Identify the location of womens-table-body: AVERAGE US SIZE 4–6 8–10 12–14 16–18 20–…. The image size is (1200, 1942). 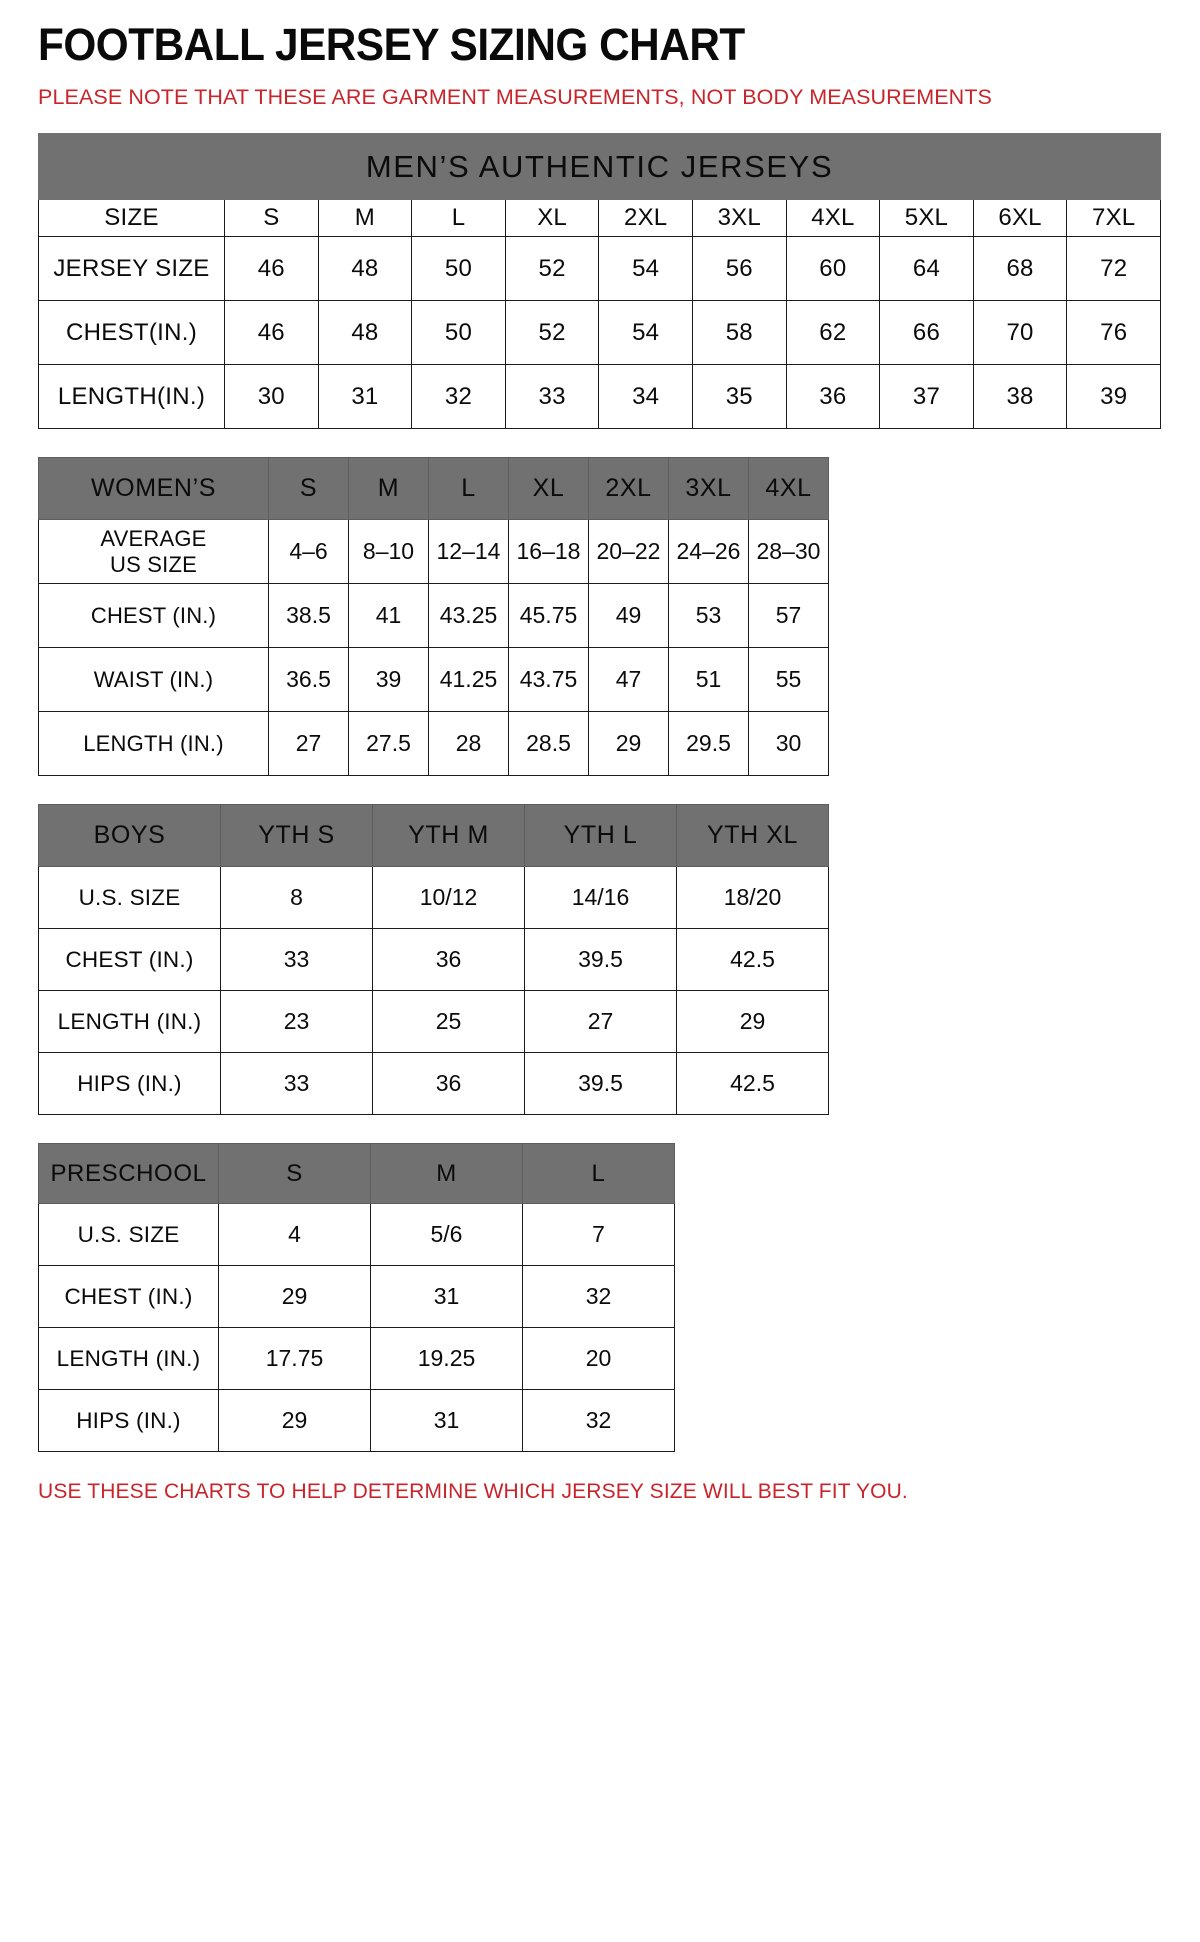
(433, 648).